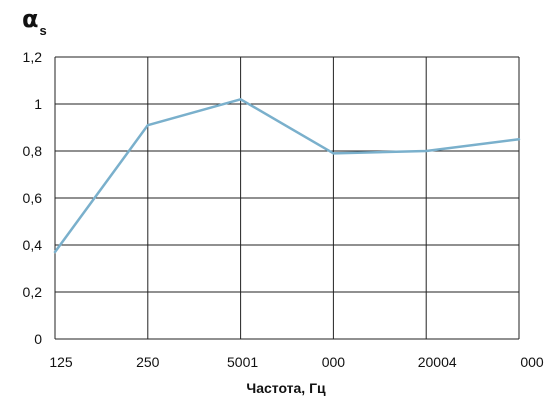  Describe the element at coordinates (33, 151) in the screenshot. I see `y-tick-label: 0,8` at that location.